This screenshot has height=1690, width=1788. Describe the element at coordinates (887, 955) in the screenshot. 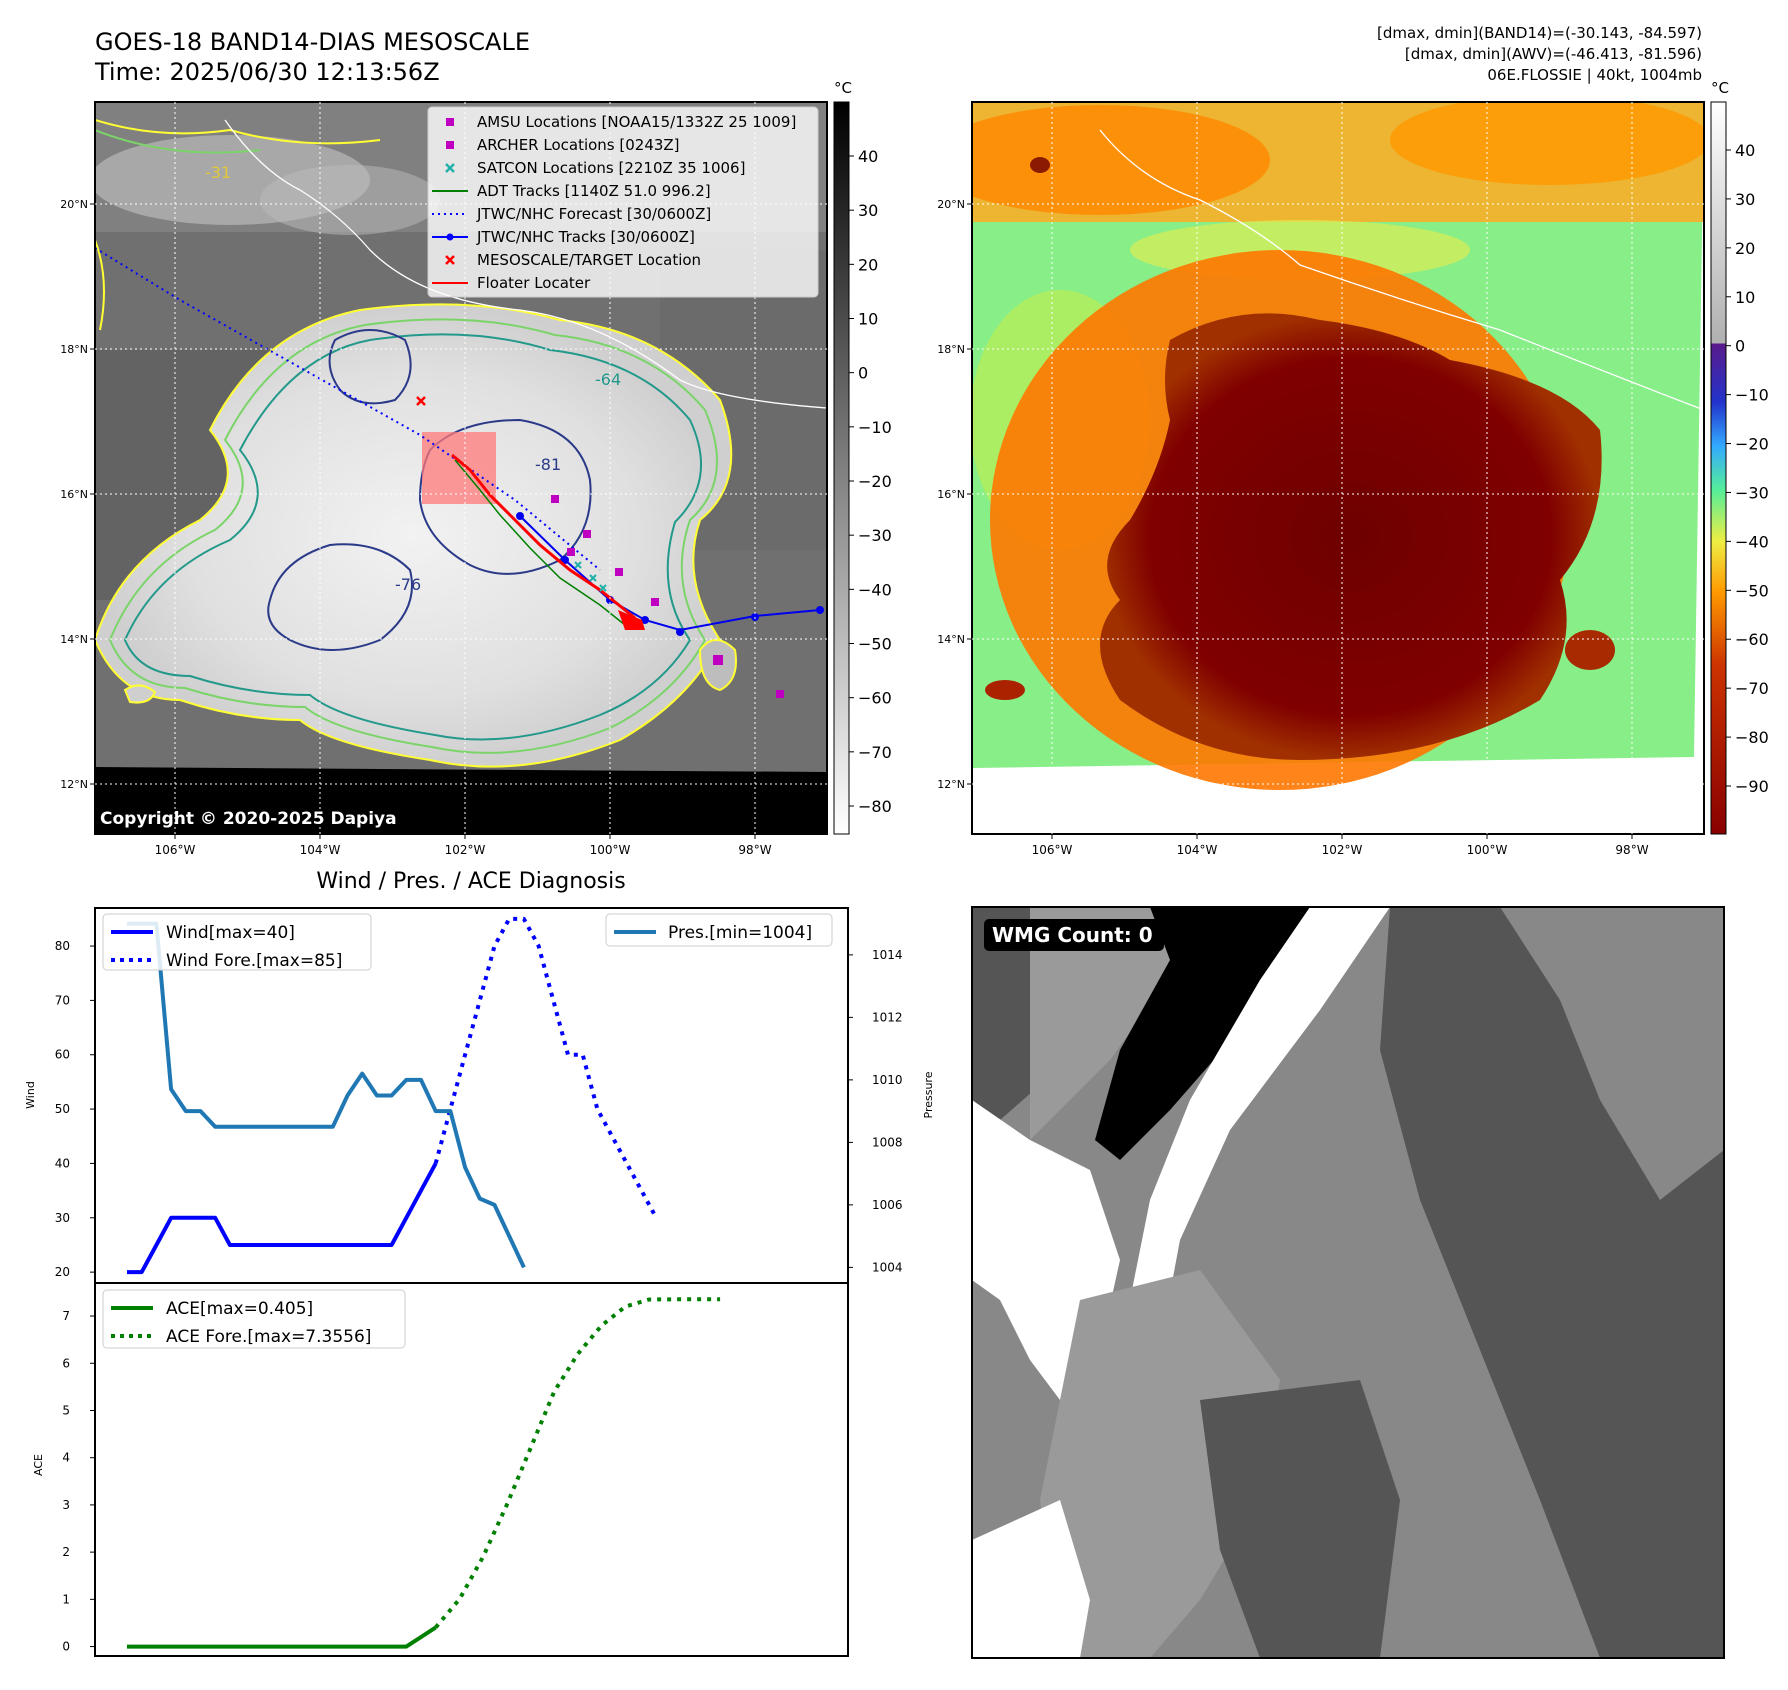

I see `pressure-tick-label: 1014` at that location.